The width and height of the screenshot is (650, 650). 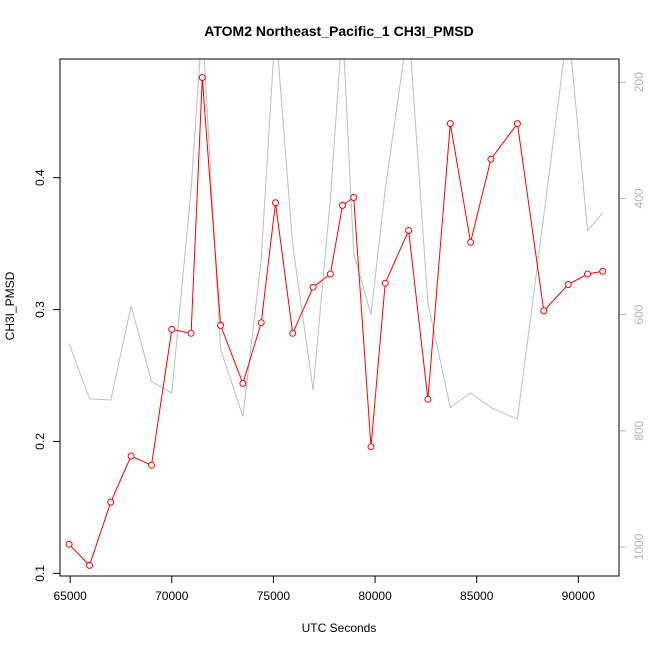 I want to click on x-tick-label: 80000, so click(x=375, y=596).